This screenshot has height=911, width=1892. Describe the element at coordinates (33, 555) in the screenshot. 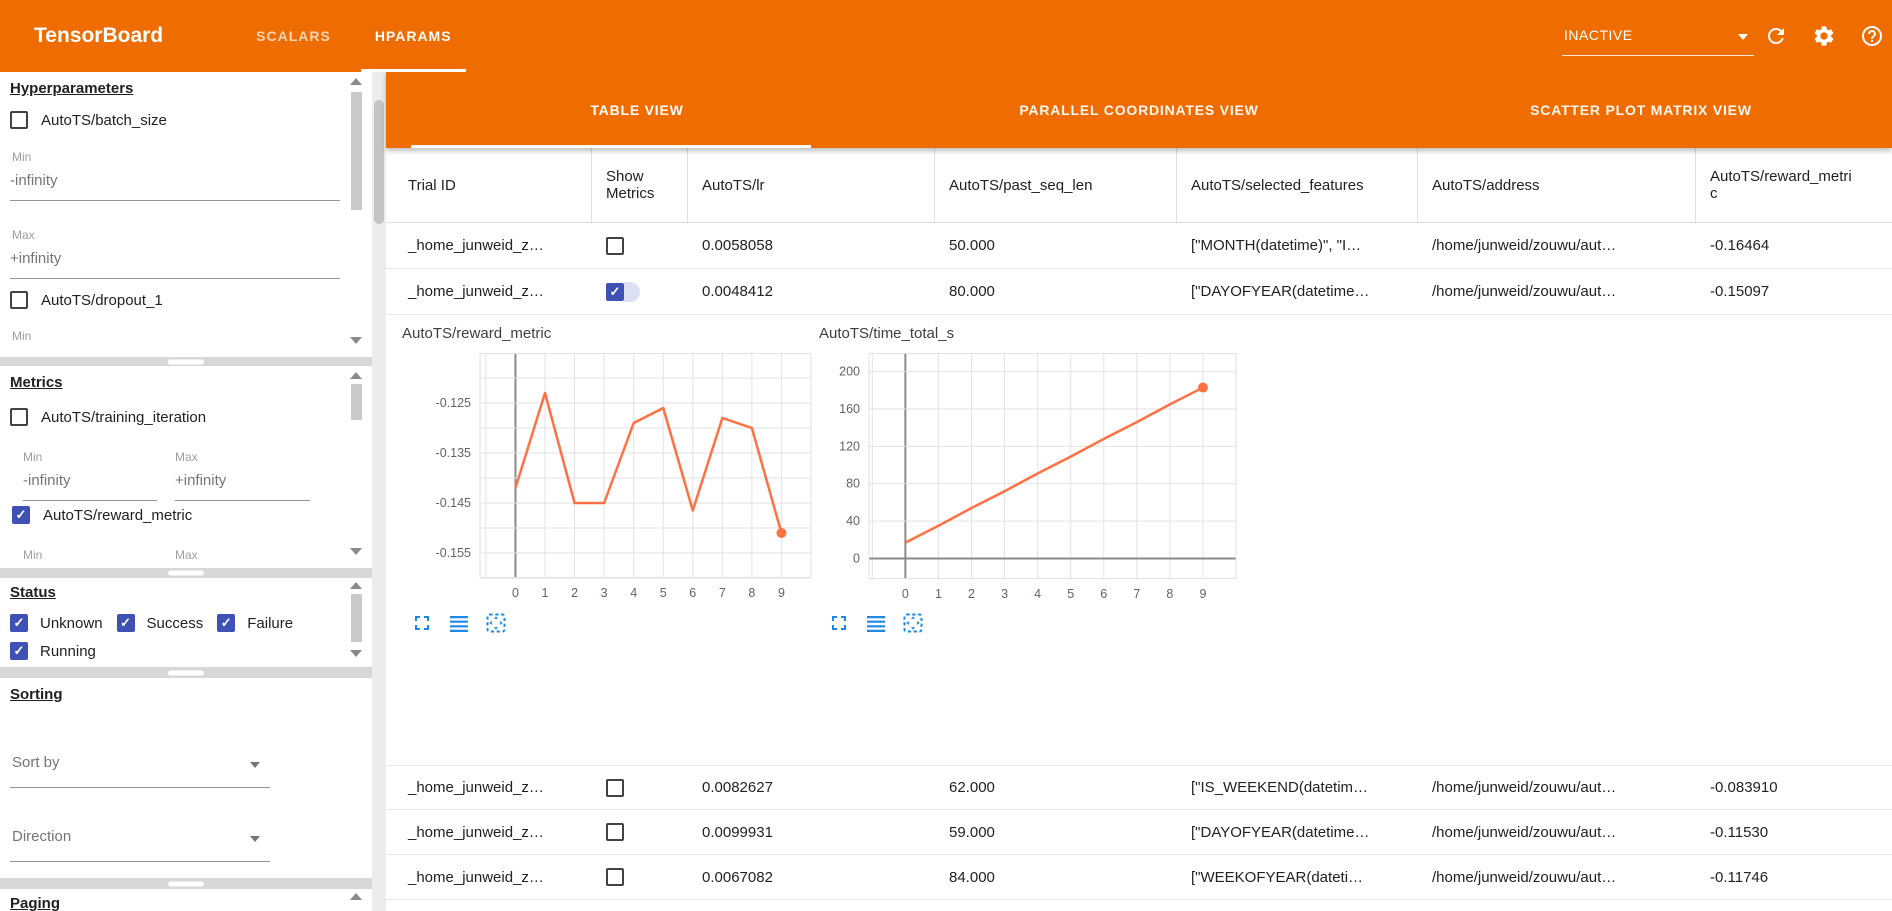

I see `min-label: Min` at that location.